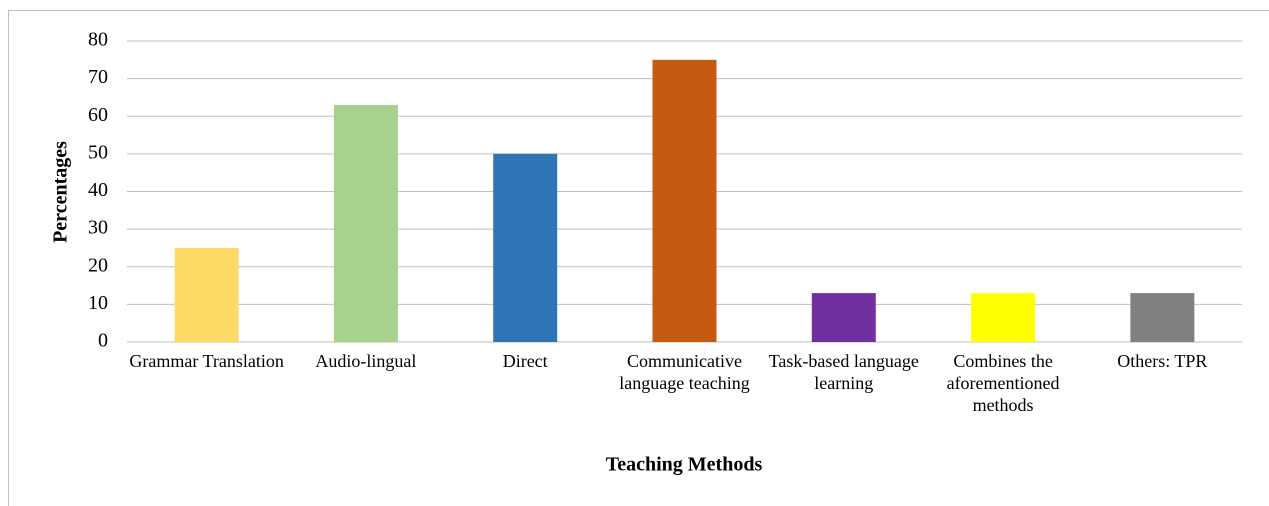 This screenshot has height=506, width=1269. Describe the element at coordinates (366, 361) in the screenshot. I see `x-tick-label: Audio-lingual` at that location.